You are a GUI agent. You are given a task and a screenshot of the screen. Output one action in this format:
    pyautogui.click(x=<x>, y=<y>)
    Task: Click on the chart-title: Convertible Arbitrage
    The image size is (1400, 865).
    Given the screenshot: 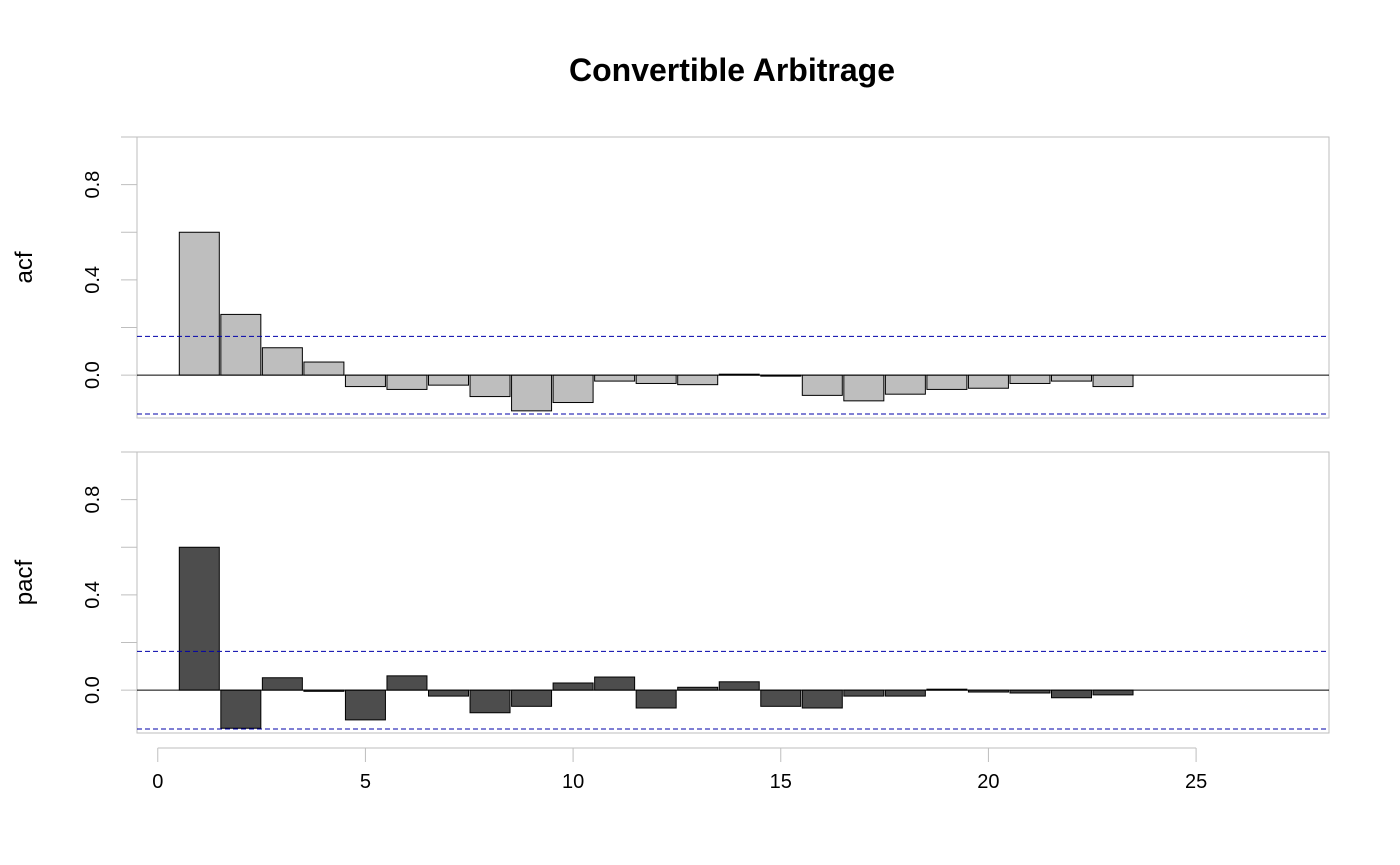 What is the action you would take?
    pyautogui.click(x=732, y=70)
    